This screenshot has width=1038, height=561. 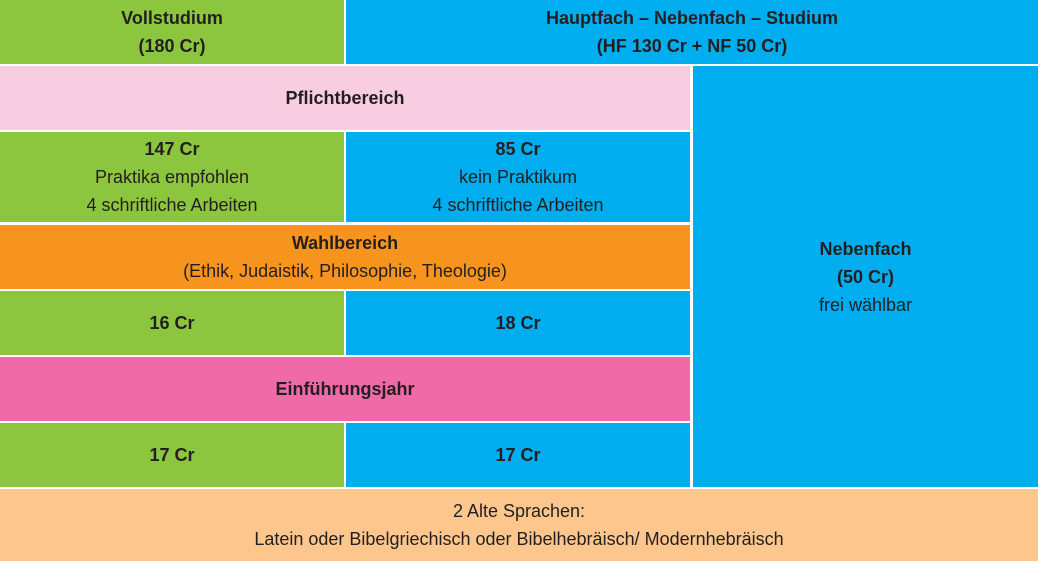 I want to click on credits: 16 Cr, so click(x=172, y=323).